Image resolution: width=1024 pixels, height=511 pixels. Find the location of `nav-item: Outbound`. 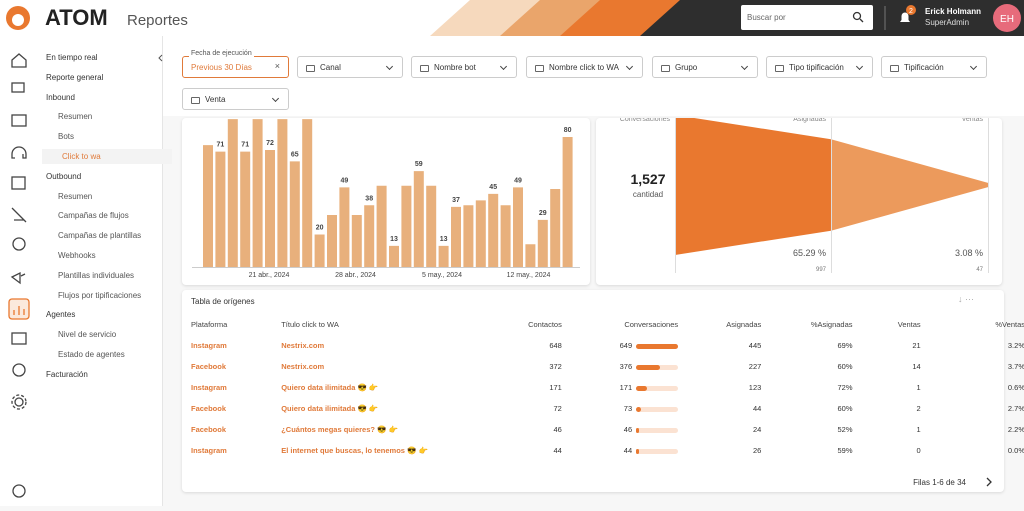

nav-item: Outbound is located at coordinates (64, 176).